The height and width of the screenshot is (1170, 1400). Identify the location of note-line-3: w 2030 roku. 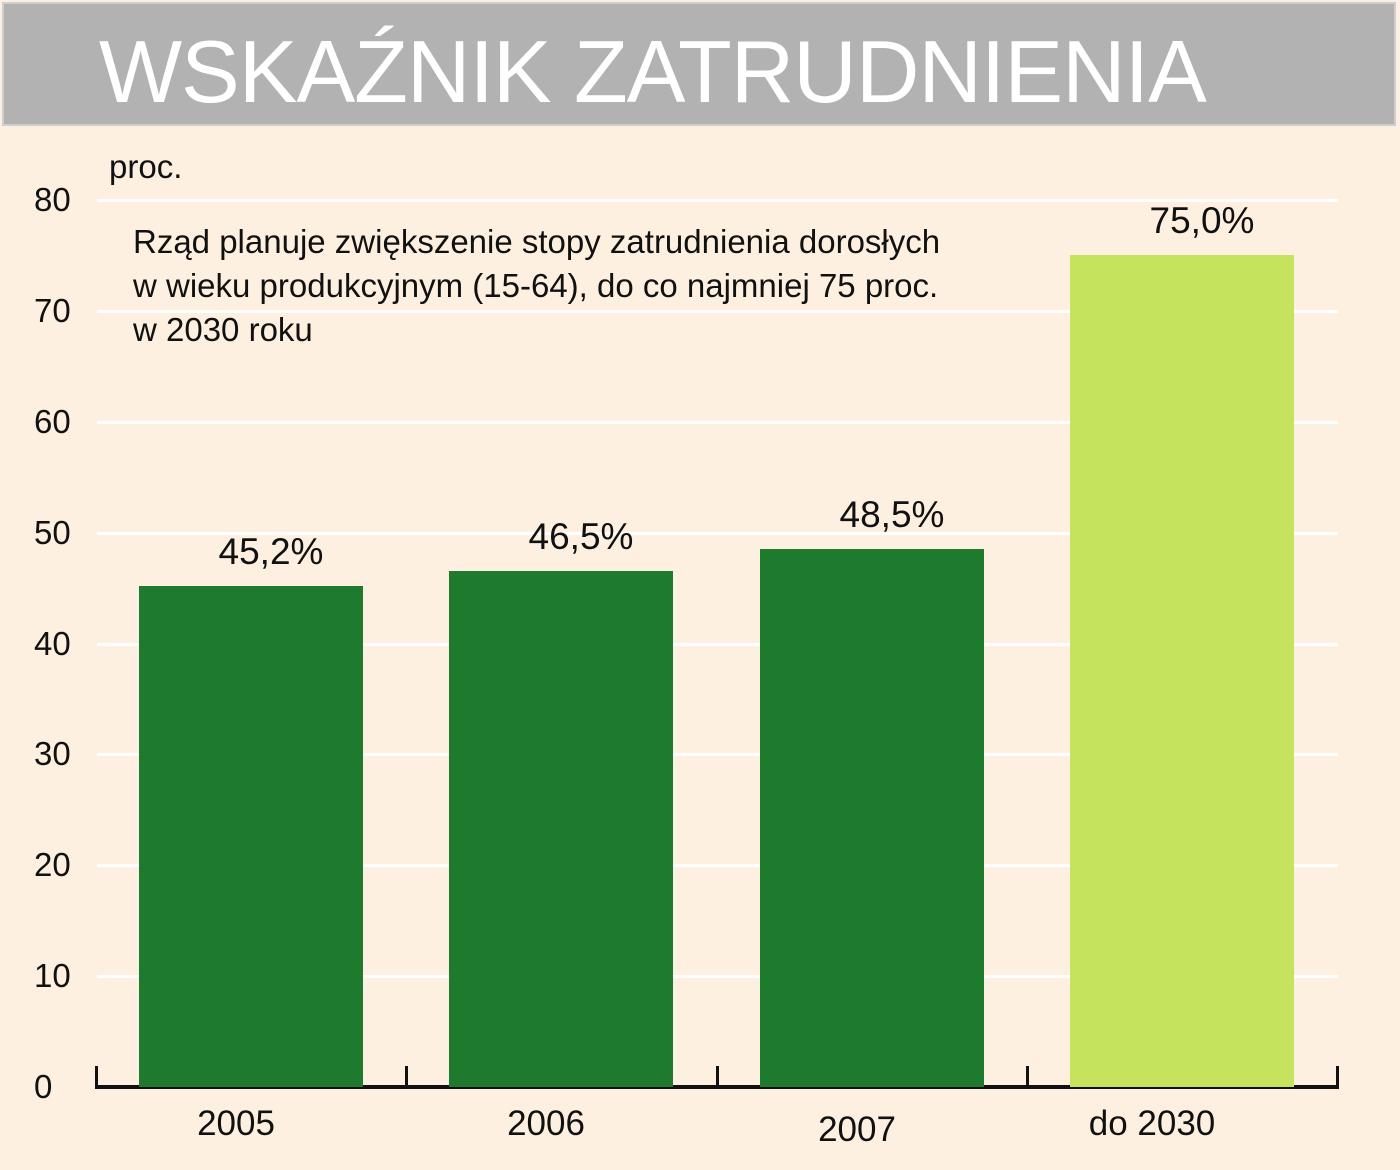
(223, 329).